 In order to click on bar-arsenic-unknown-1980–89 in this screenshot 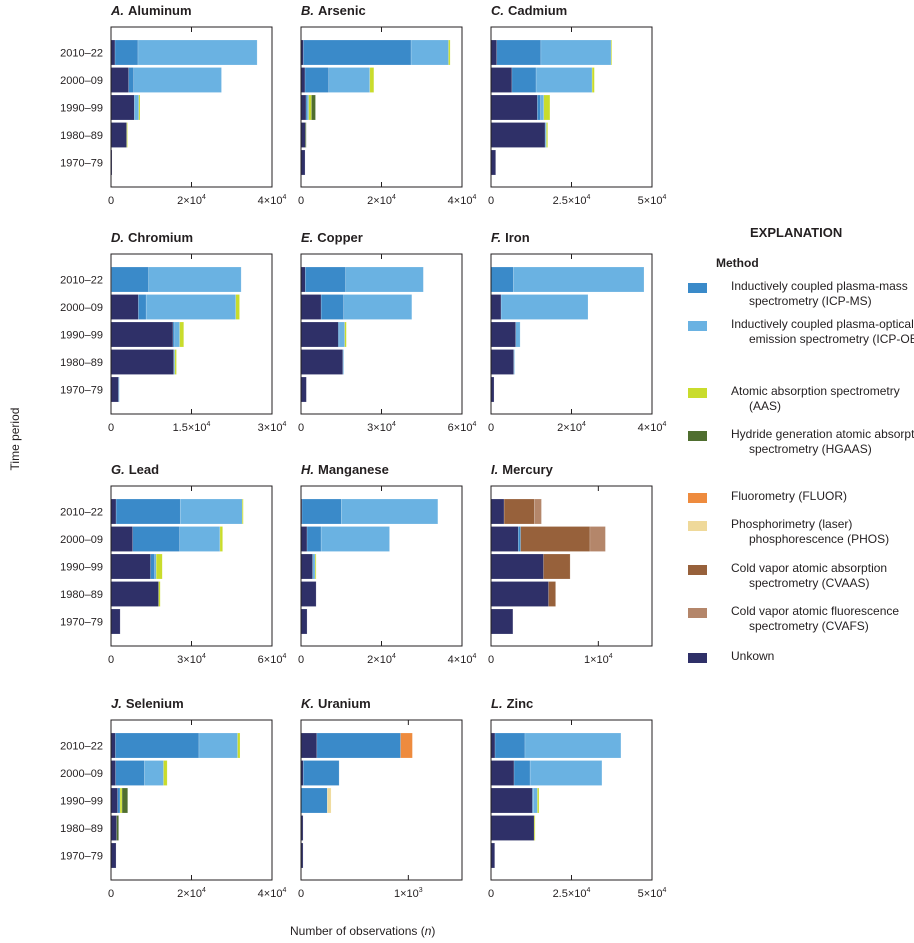, I will do `click(303, 135)`.